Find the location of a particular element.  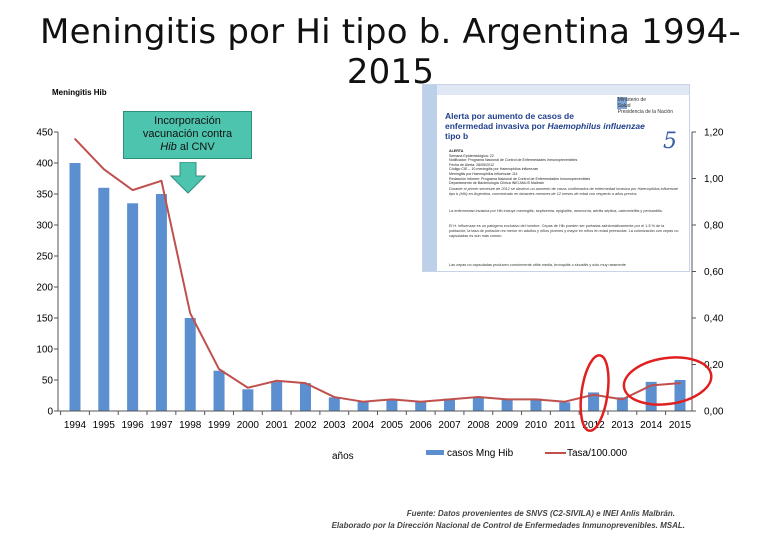

inset-title-line-1: Alerta por aumento de casos de is located at coordinates (509, 116).